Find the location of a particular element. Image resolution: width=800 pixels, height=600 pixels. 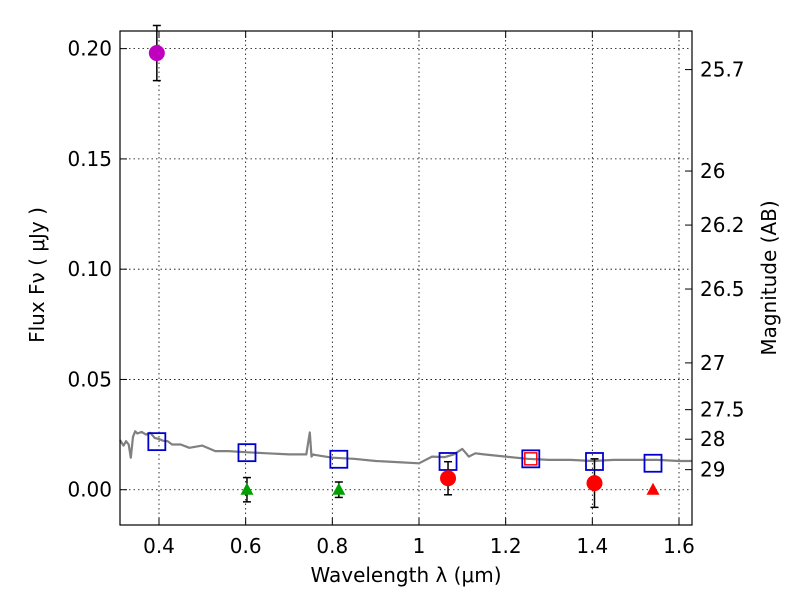

model-sed-line is located at coordinates (405, 447).